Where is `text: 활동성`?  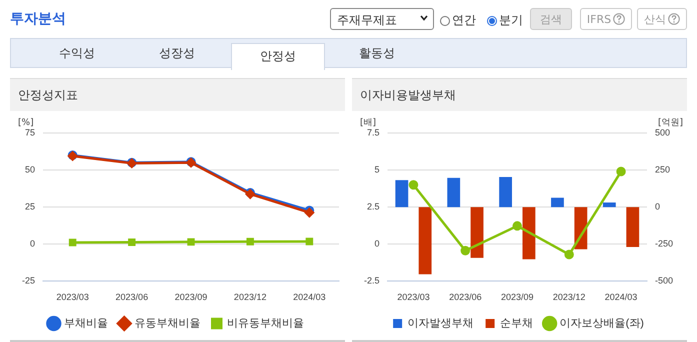
text: 활동성 is located at coordinates (377, 53).